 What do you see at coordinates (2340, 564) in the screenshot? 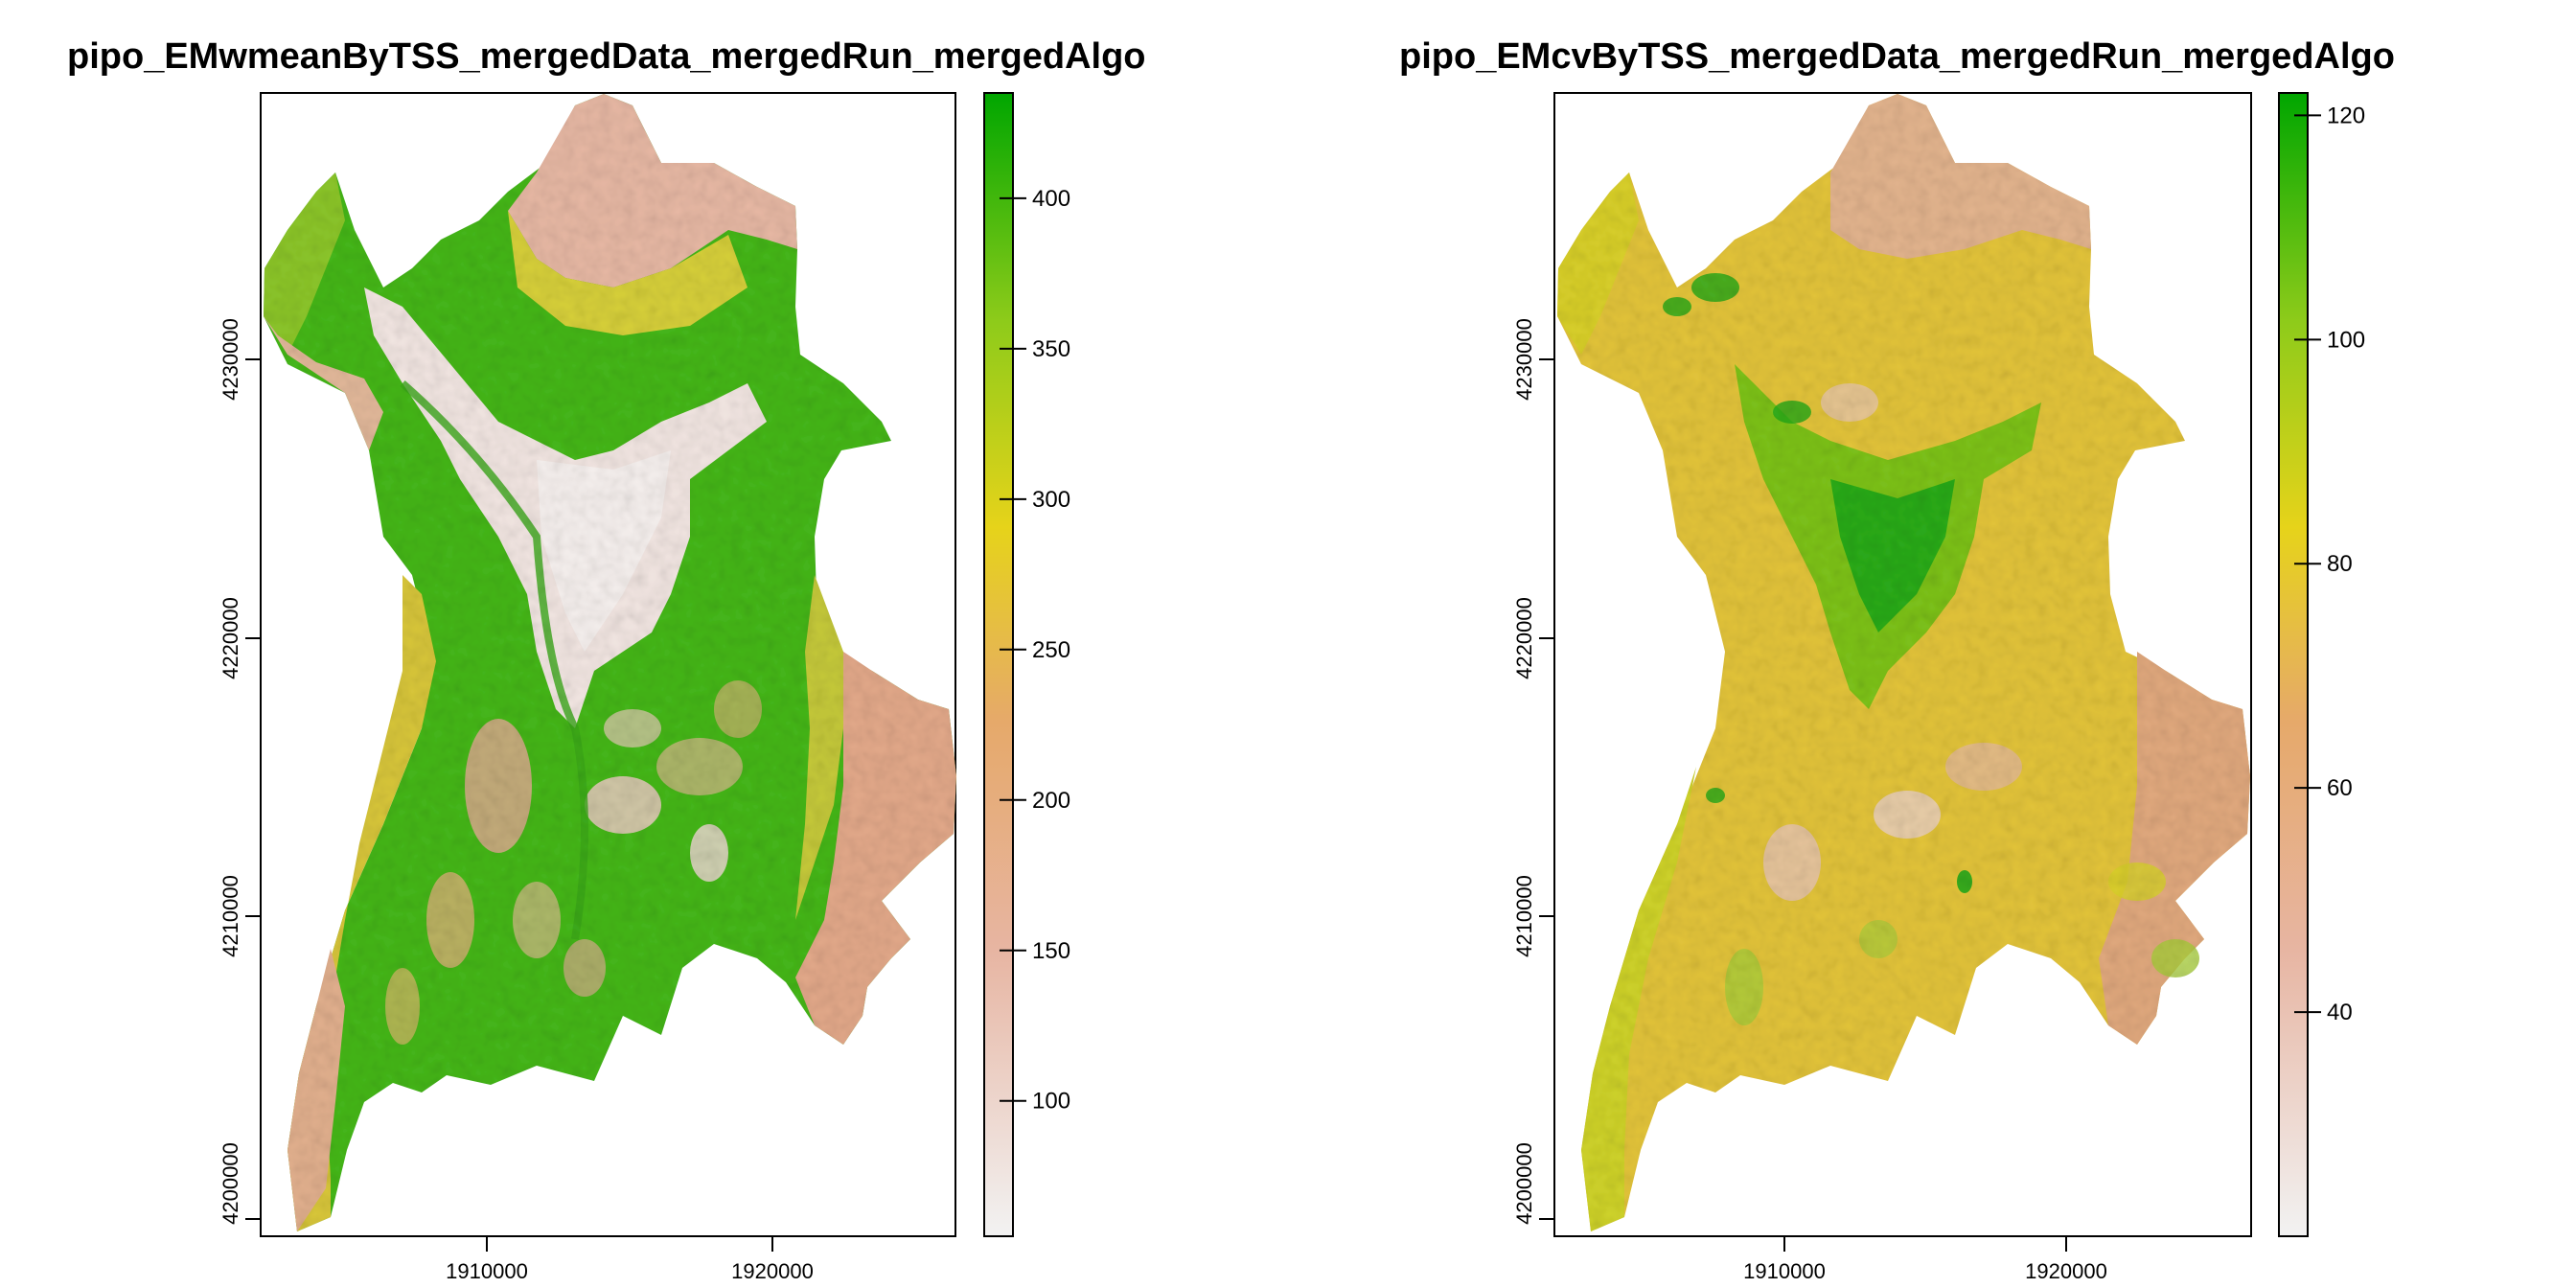
I see `legend-tick-label: 80` at bounding box center [2340, 564].